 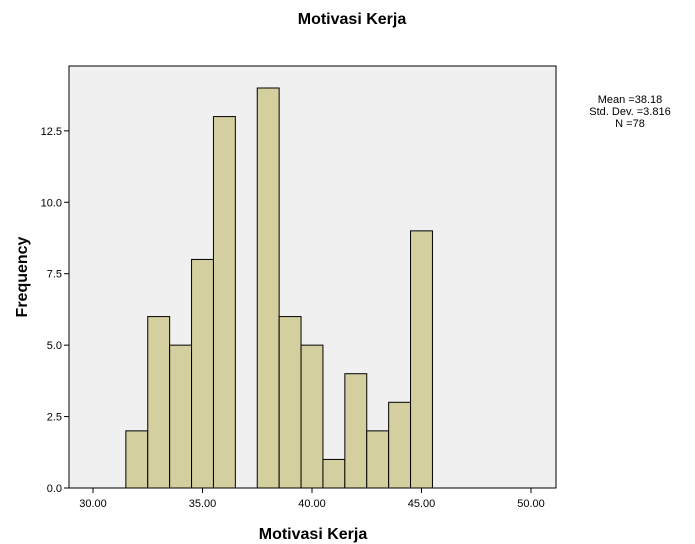 I want to click on x-tick-label: 30.00, so click(x=93, y=504).